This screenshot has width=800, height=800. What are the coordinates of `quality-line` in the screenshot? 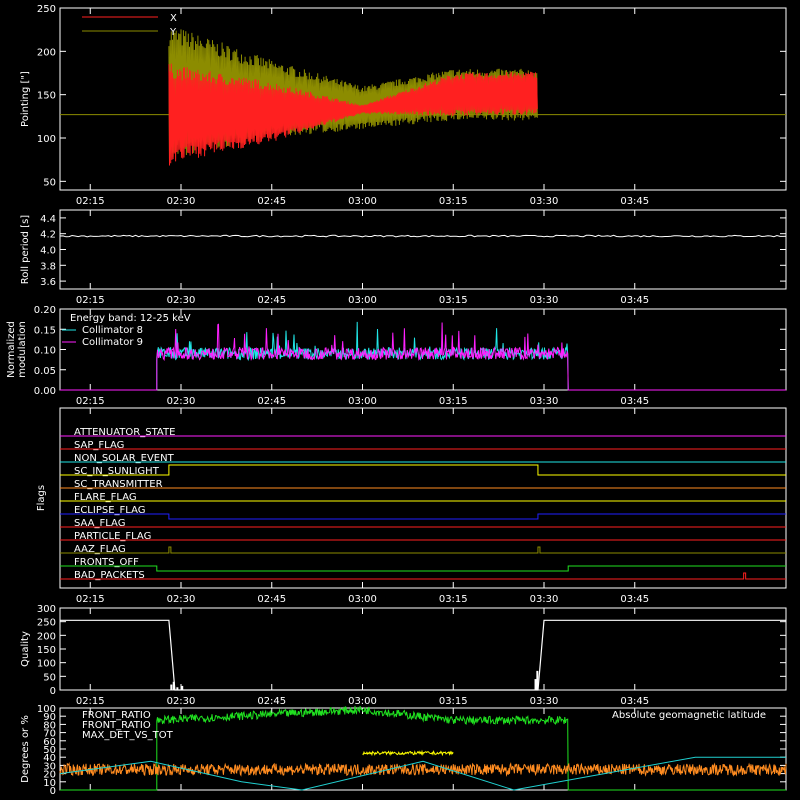 It's located at (423, 655).